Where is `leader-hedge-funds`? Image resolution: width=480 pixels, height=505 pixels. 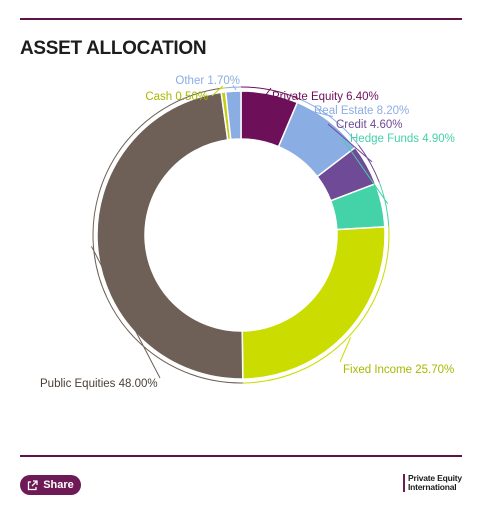 leader-hedge-funds is located at coordinates (365, 182).